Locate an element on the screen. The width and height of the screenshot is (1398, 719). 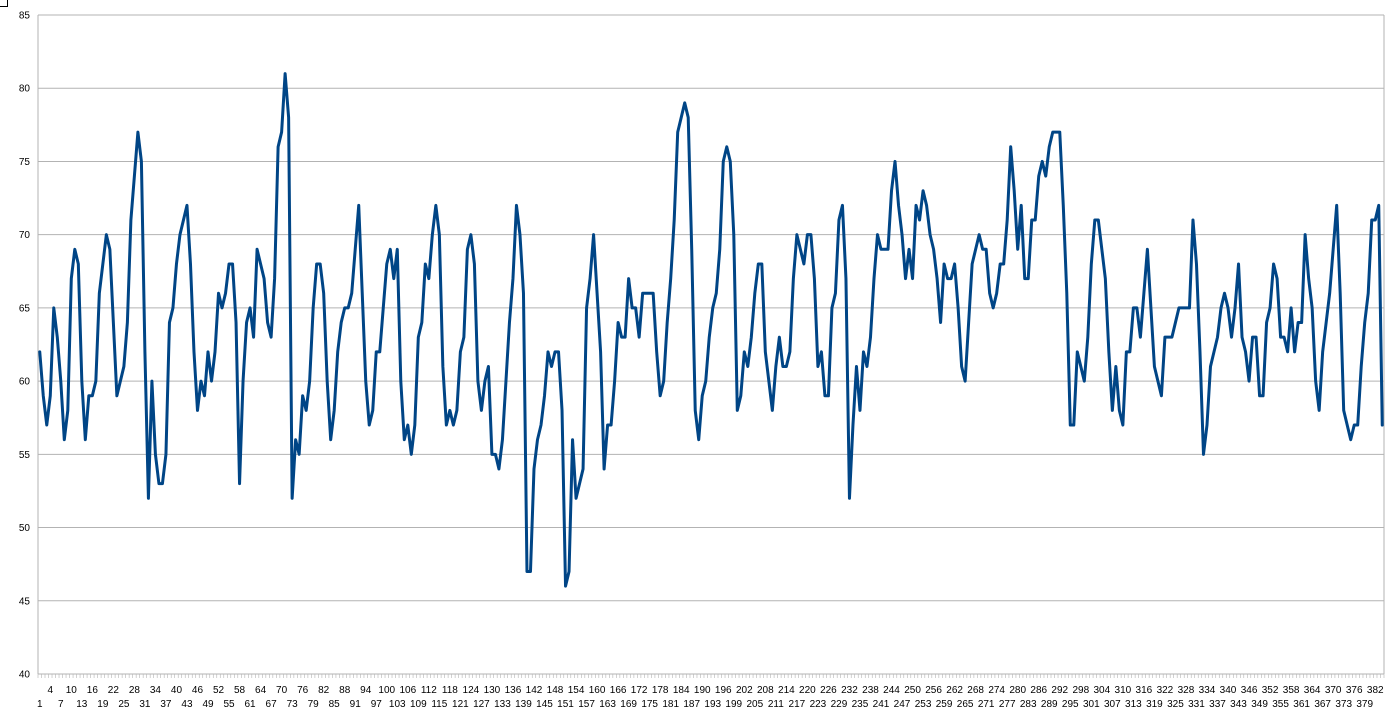
x-tick-label: 340 is located at coordinates (1228, 690).